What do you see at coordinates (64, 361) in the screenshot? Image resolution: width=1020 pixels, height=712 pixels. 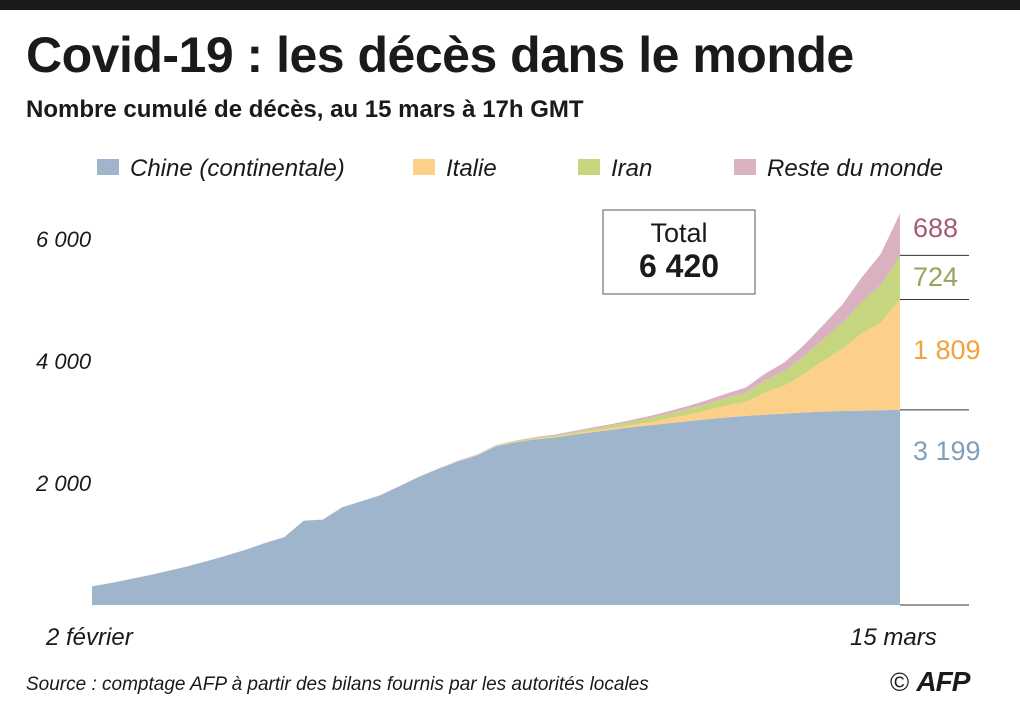 I see `y-tick-label: 4 000` at bounding box center [64, 361].